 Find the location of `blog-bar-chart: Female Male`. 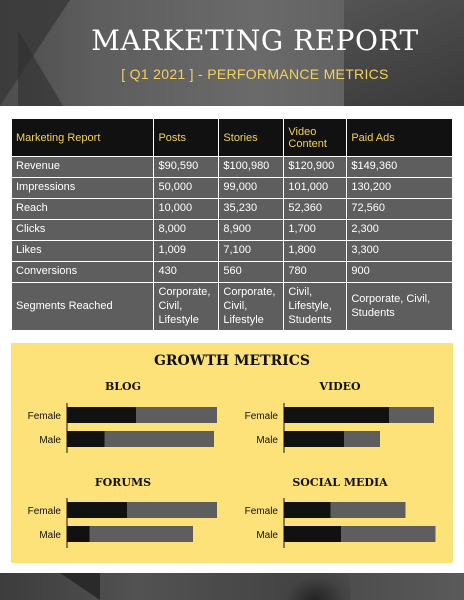

blog-bar-chart: Female Male is located at coordinates (123, 428).